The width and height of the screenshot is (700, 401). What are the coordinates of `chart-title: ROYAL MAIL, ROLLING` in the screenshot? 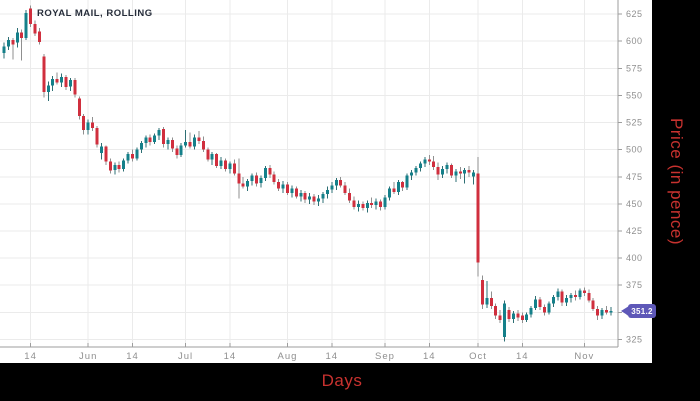 It's located at (95, 13).